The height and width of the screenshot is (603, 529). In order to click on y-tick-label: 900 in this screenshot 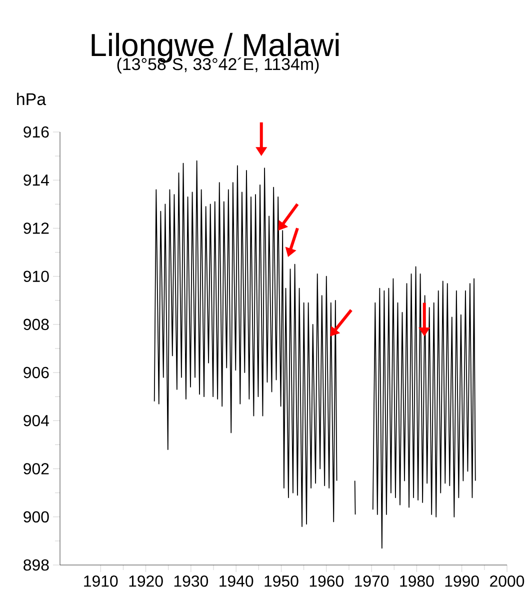, I will do `click(36, 517)`.